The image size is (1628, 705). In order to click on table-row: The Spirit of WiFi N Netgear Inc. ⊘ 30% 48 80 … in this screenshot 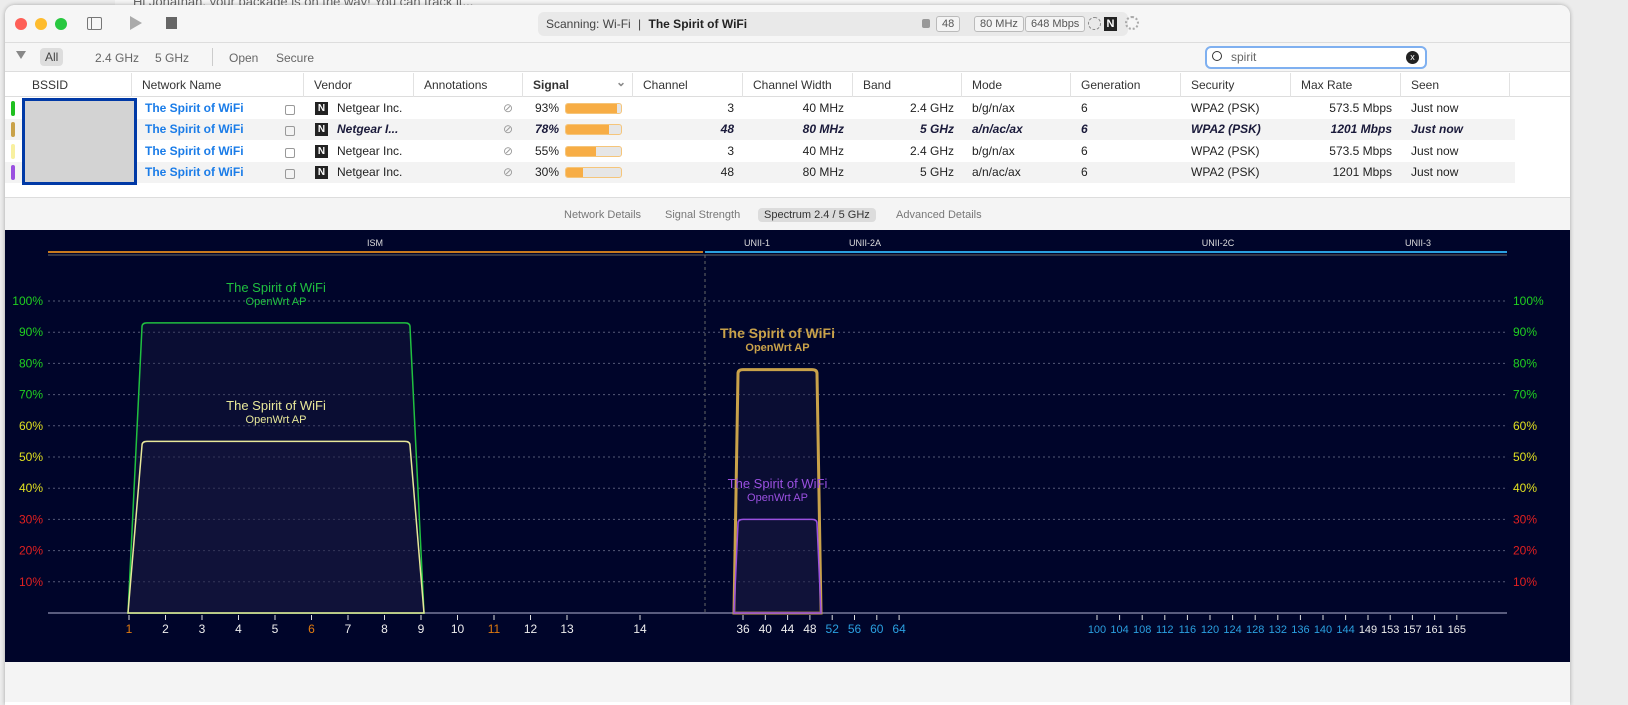, I will do `click(760, 172)`.